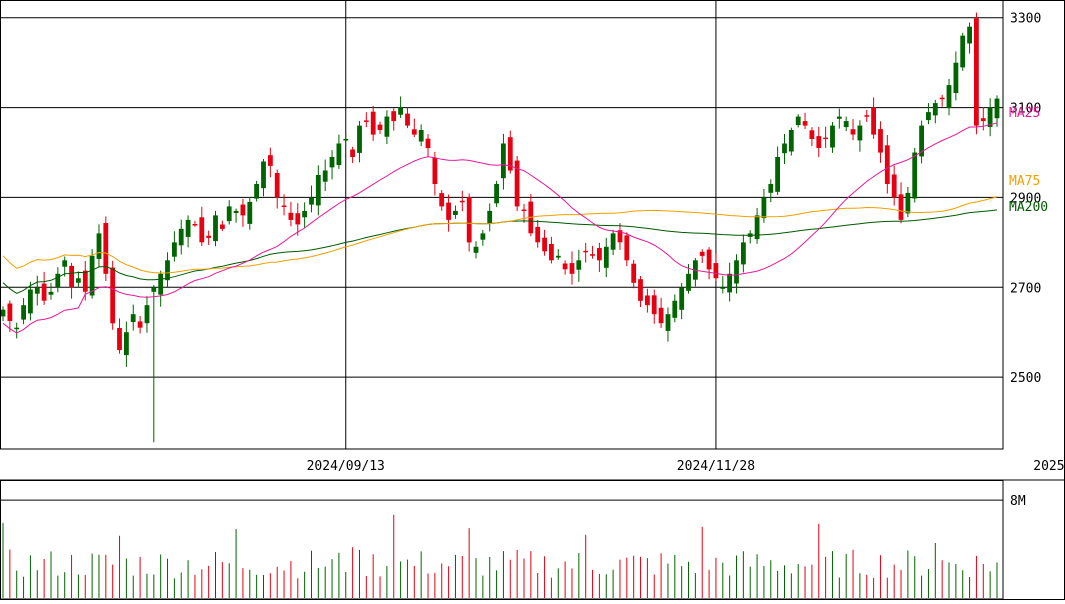 Image resolution: width=1065 pixels, height=604 pixels. Describe the element at coordinates (1025, 198) in the screenshot. I see `price-tick-label: 2900` at that location.